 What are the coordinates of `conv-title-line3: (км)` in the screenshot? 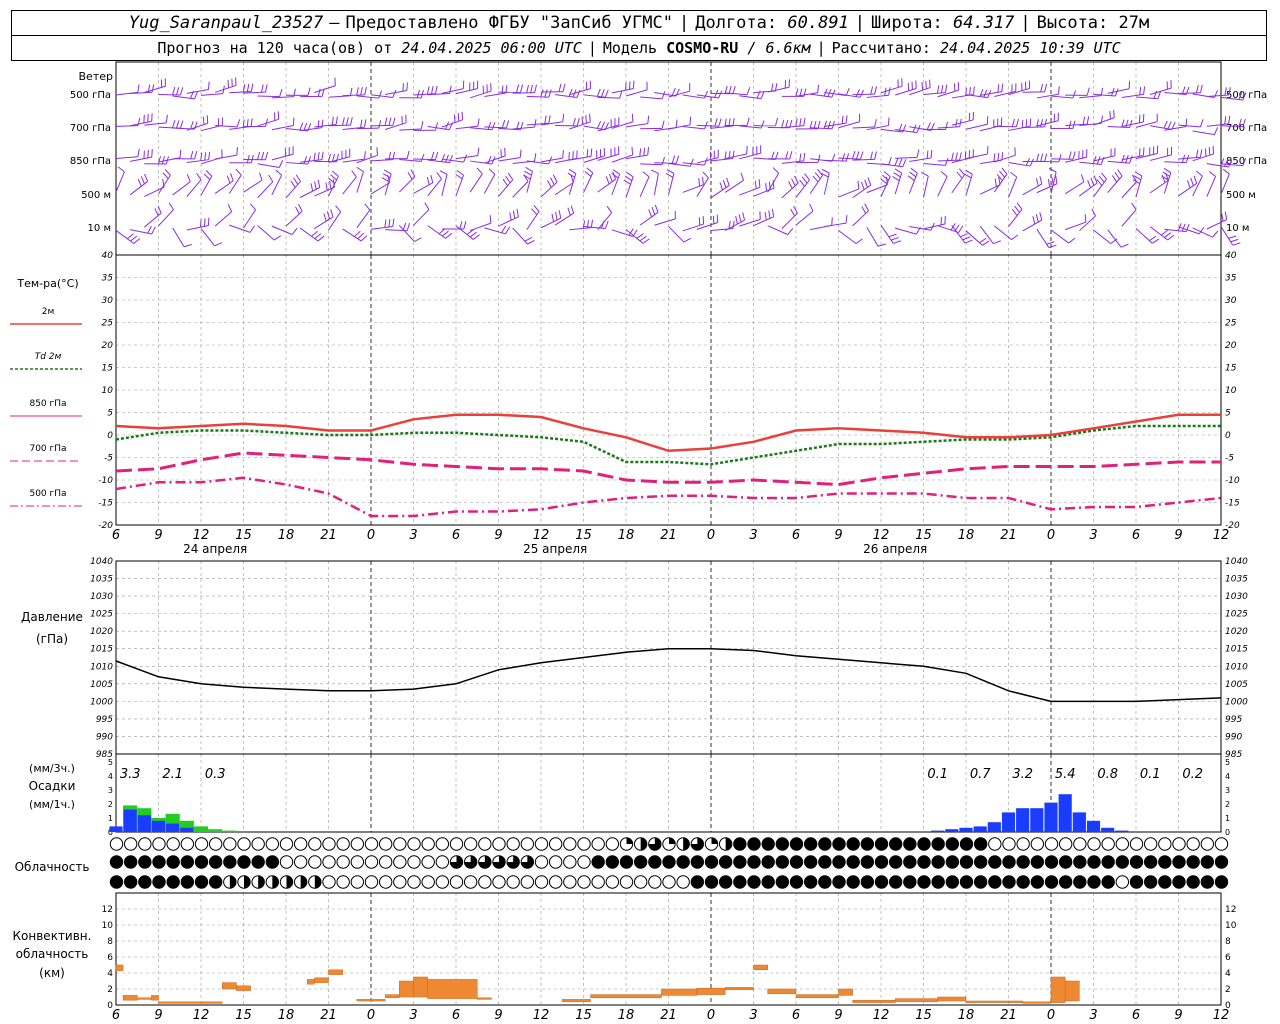 It's located at (52, 973).